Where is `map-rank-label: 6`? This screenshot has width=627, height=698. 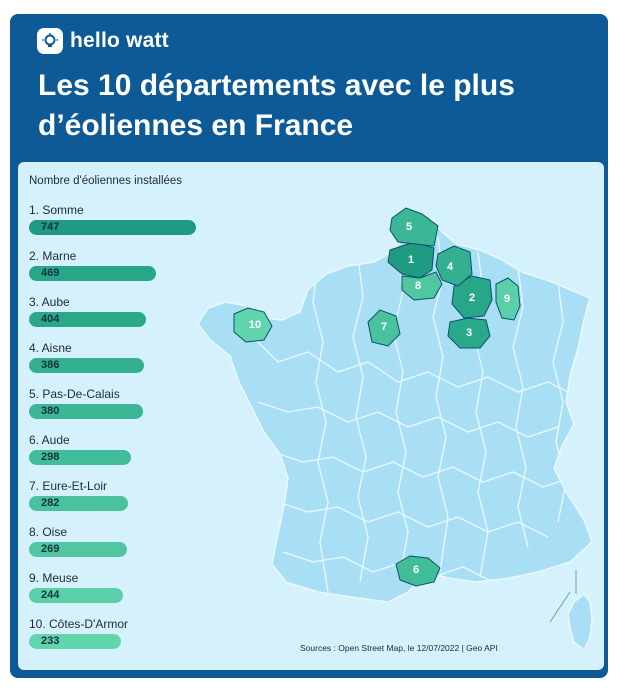
map-rank-label: 6 is located at coordinates (416, 570).